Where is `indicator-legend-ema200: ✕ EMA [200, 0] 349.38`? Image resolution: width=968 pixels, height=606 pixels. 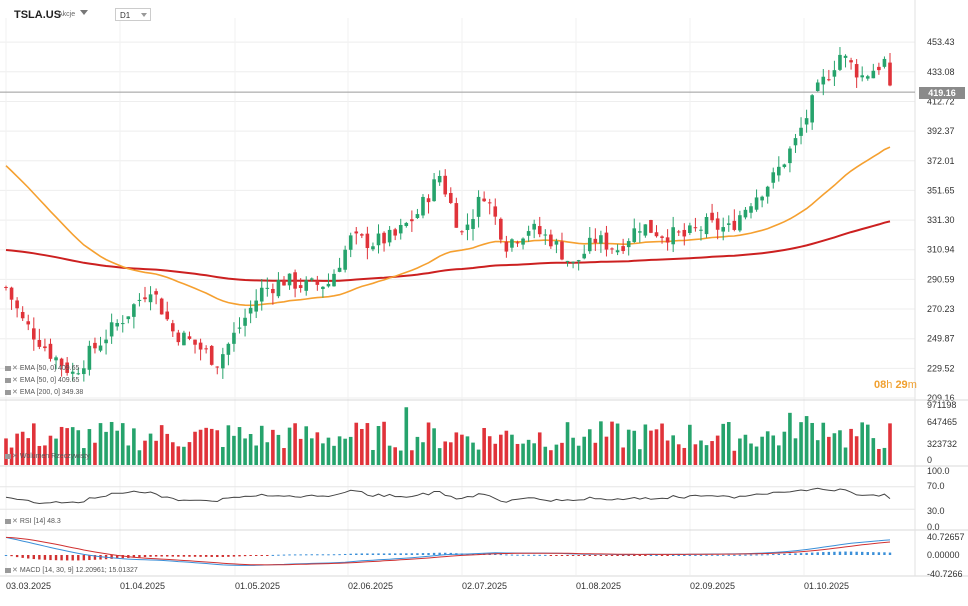
indicator-legend-ema200: ✕ EMA [200, 0] 349.38 is located at coordinates (44, 392).